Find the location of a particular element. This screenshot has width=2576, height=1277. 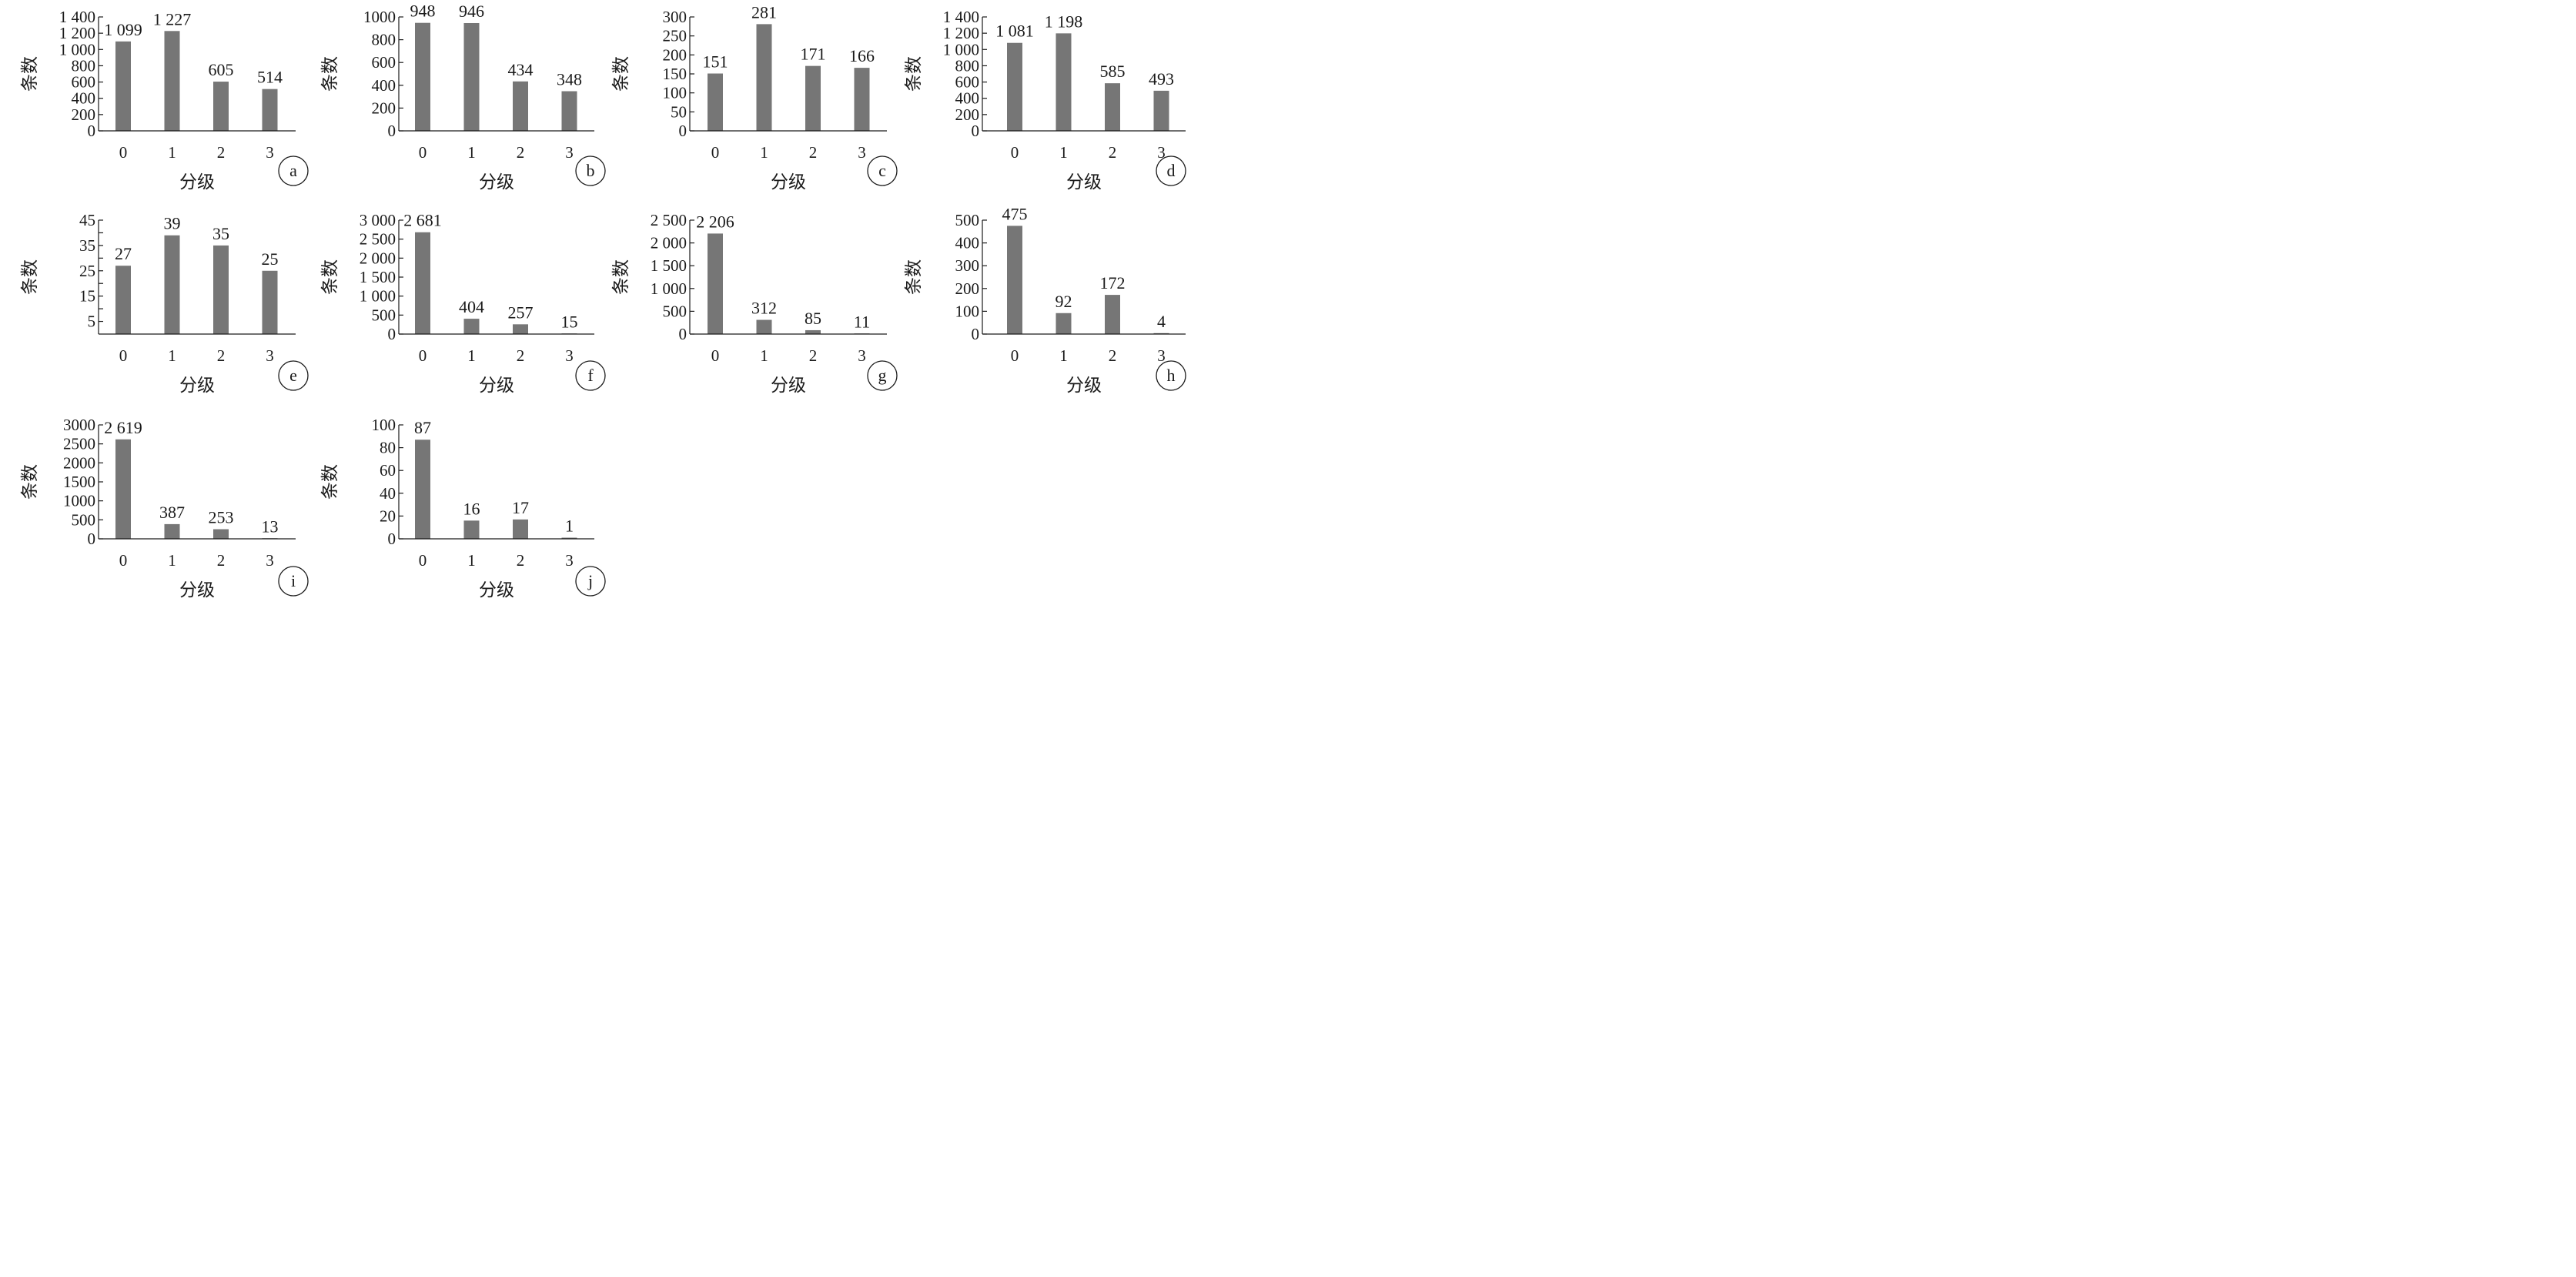

xtick-label-i-0: 0 is located at coordinates (123, 560).